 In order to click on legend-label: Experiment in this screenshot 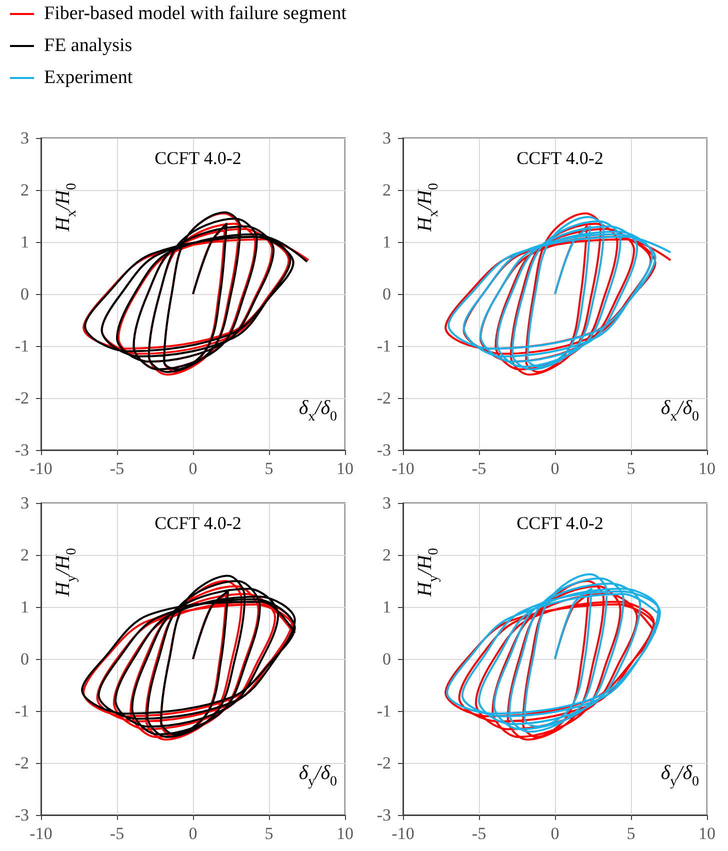, I will do `click(88, 78)`.